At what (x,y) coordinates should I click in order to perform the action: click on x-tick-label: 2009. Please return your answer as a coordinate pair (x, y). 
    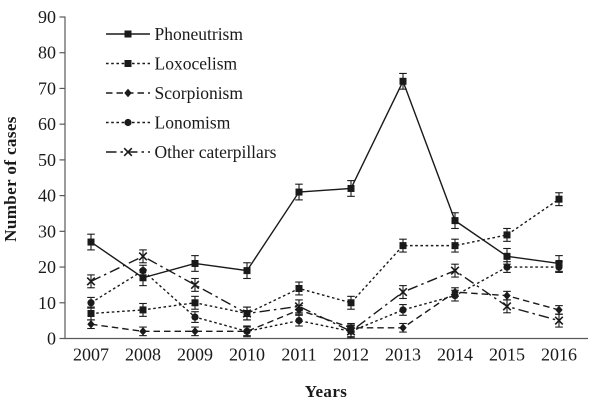
    Looking at the image, I should click on (195, 355).